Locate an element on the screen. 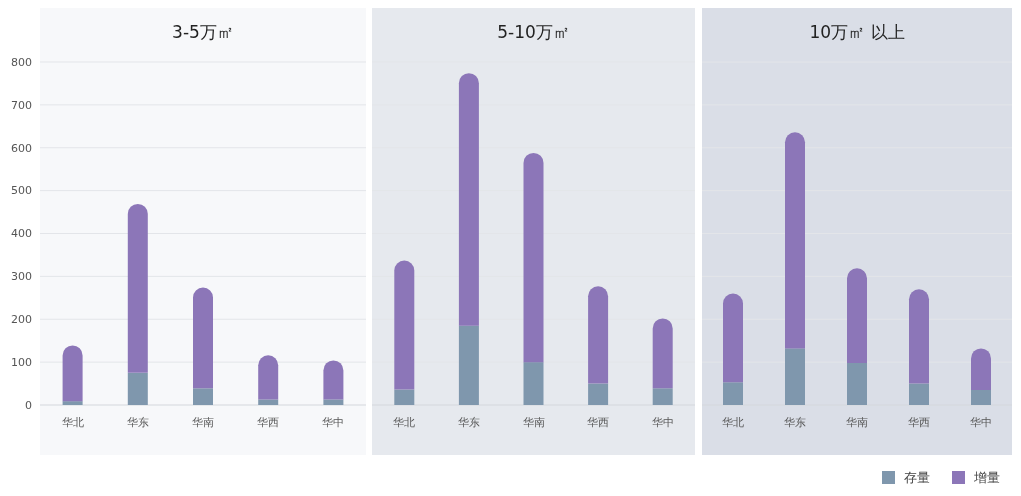 The height and width of the screenshot is (496, 1021). y-tick-label: 500 is located at coordinates (21, 191).